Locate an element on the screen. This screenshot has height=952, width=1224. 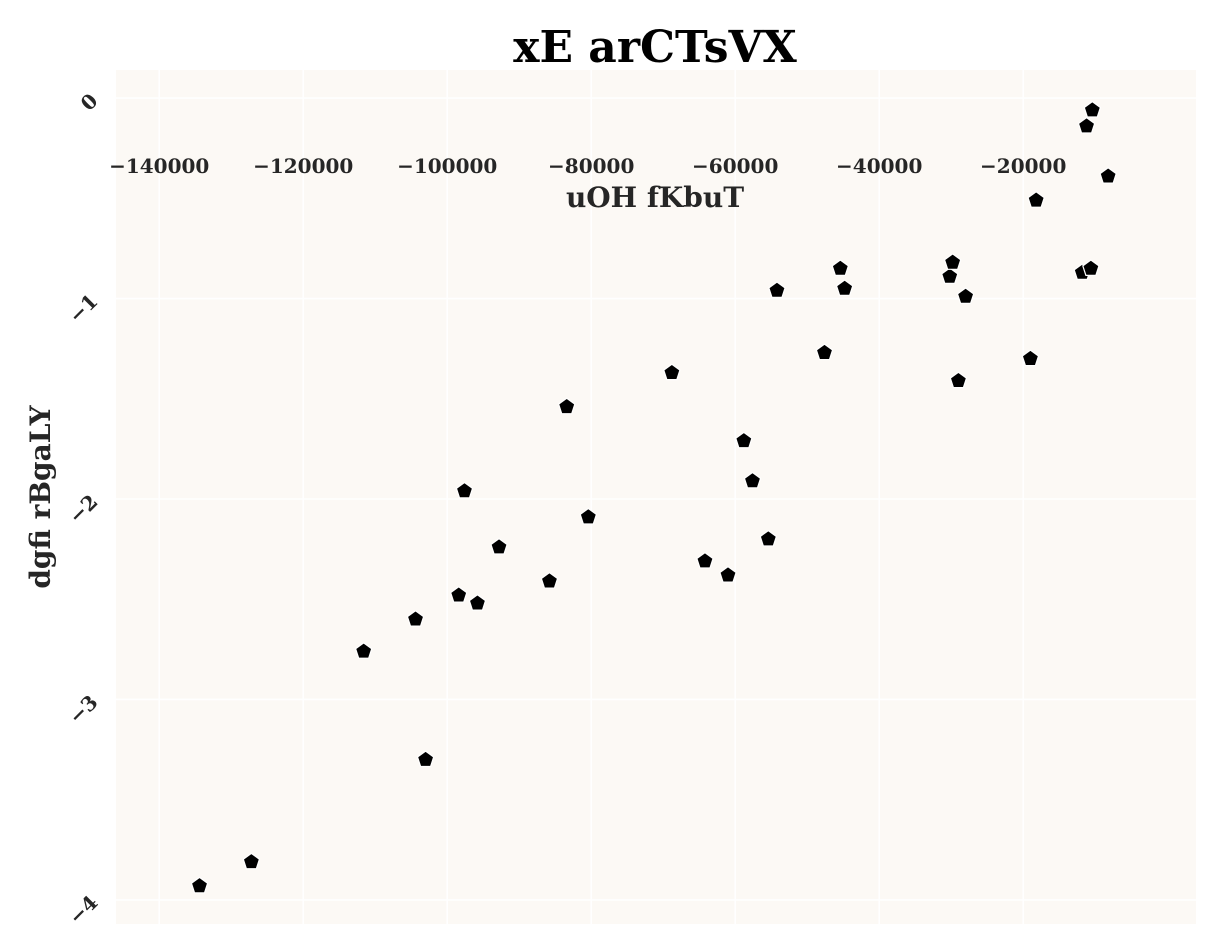
x-tick-label: −20000 is located at coordinates (1023, 166).